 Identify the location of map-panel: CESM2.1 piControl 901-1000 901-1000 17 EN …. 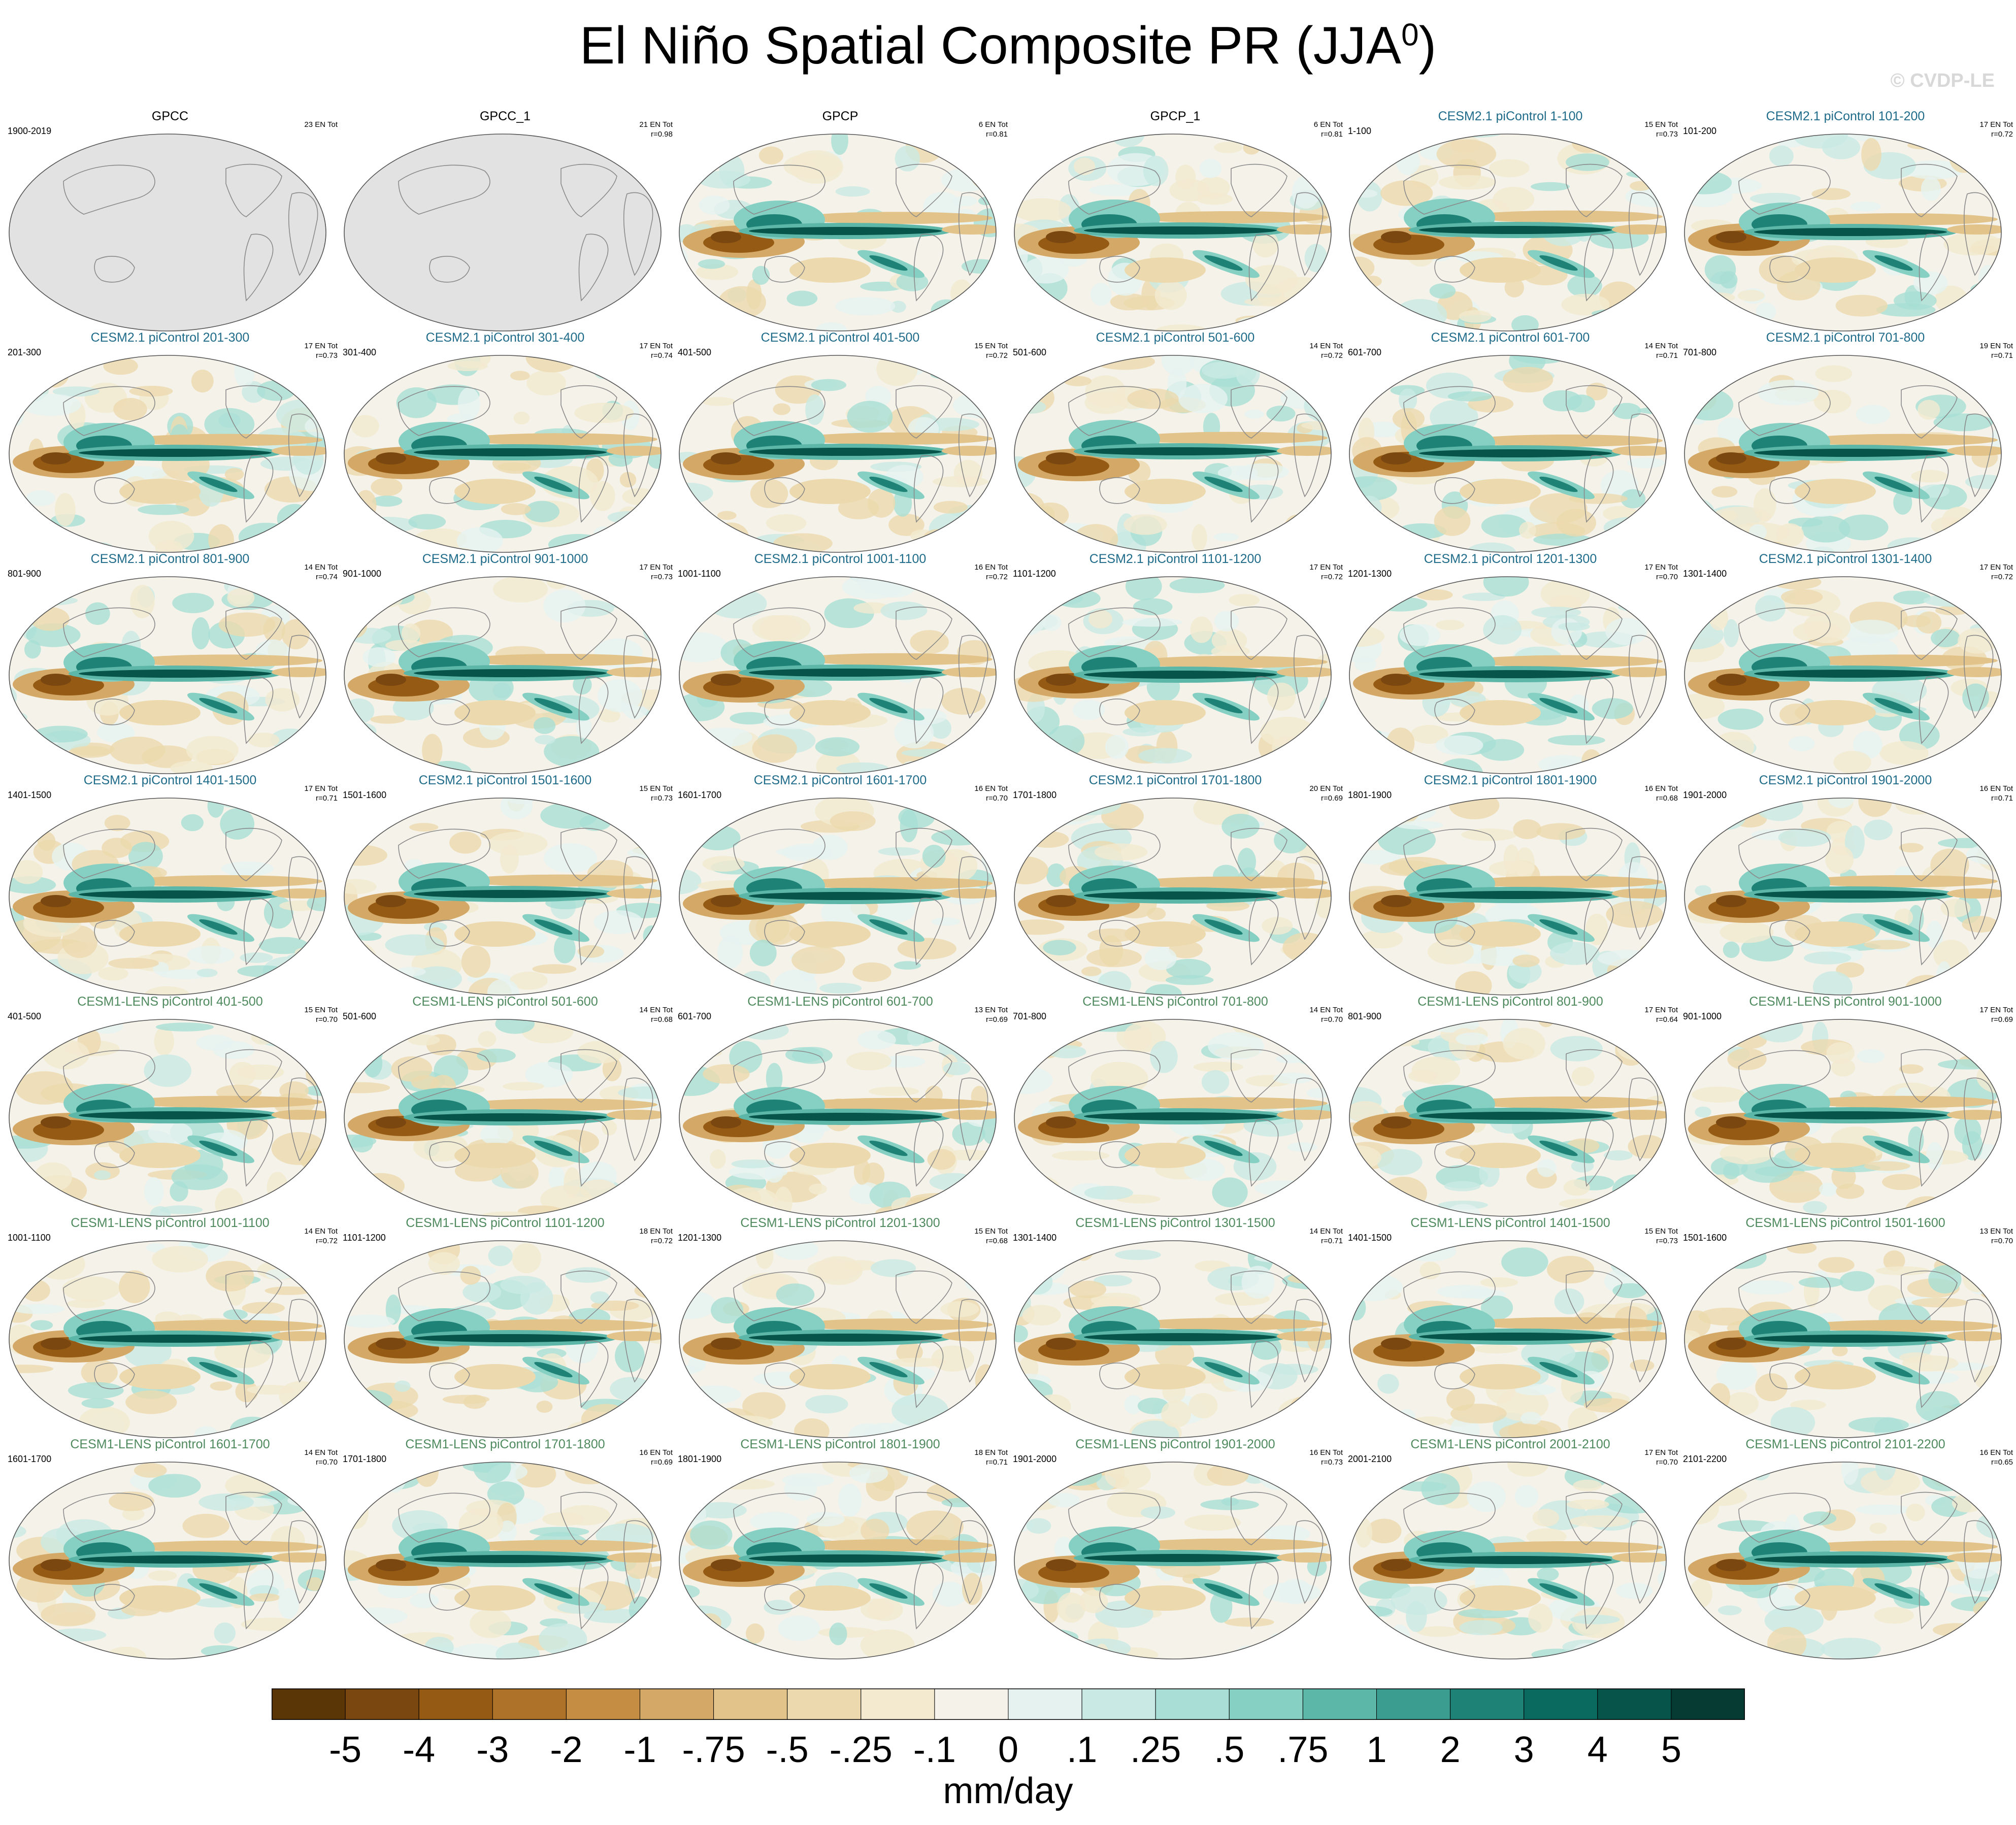
(505, 662).